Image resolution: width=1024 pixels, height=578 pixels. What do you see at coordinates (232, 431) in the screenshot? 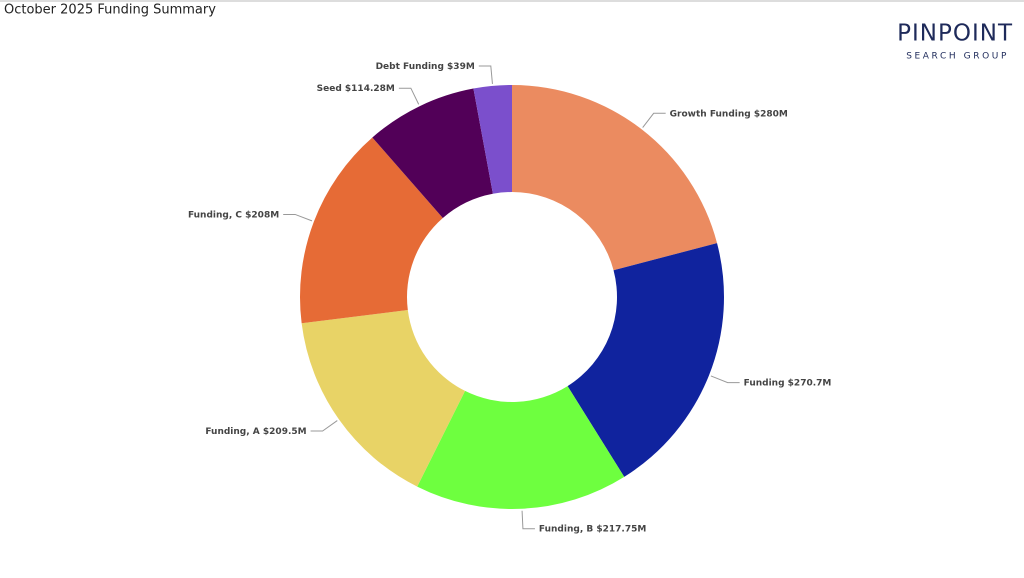
I see `label-category: Funding, A` at bounding box center [232, 431].